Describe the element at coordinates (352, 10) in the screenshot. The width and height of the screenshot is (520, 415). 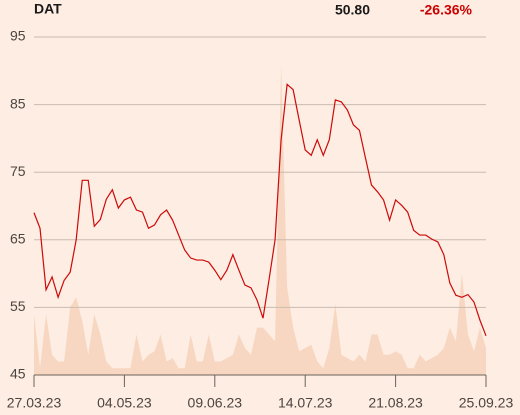
I see `price: 50.80` at that location.